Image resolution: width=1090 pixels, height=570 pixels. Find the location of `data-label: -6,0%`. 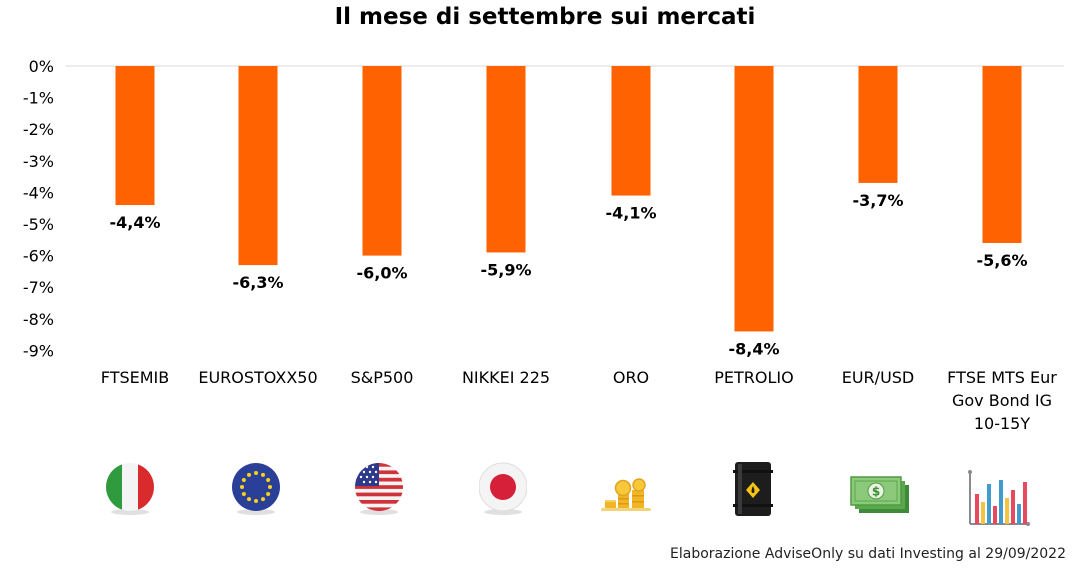

data-label: -6,0% is located at coordinates (381, 273).